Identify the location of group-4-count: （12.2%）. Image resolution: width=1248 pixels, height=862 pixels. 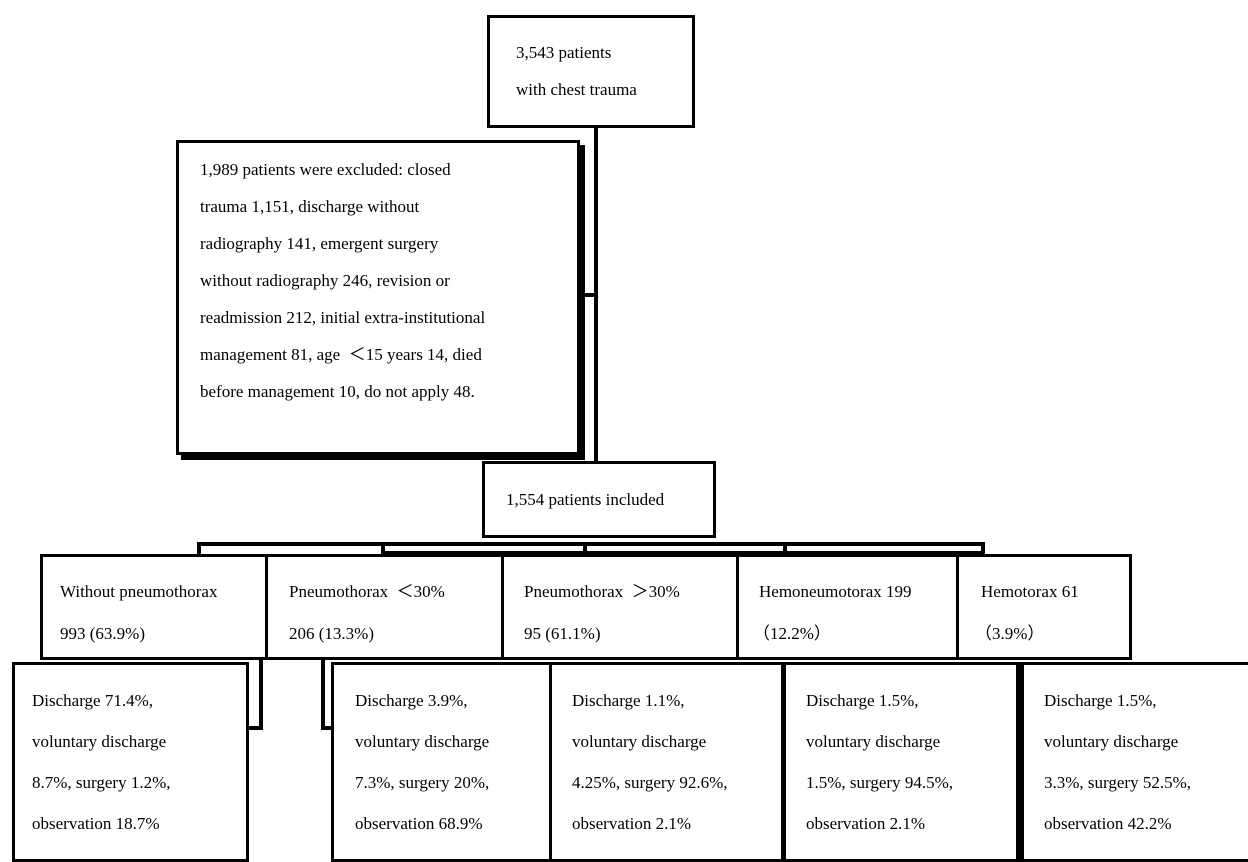
(792, 633).